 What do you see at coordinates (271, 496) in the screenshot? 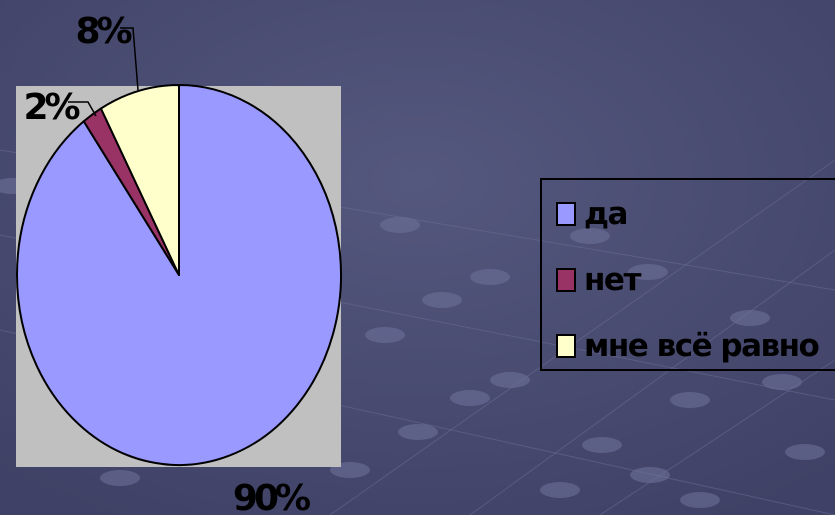
I see `data-label-1: 90%` at bounding box center [271, 496].